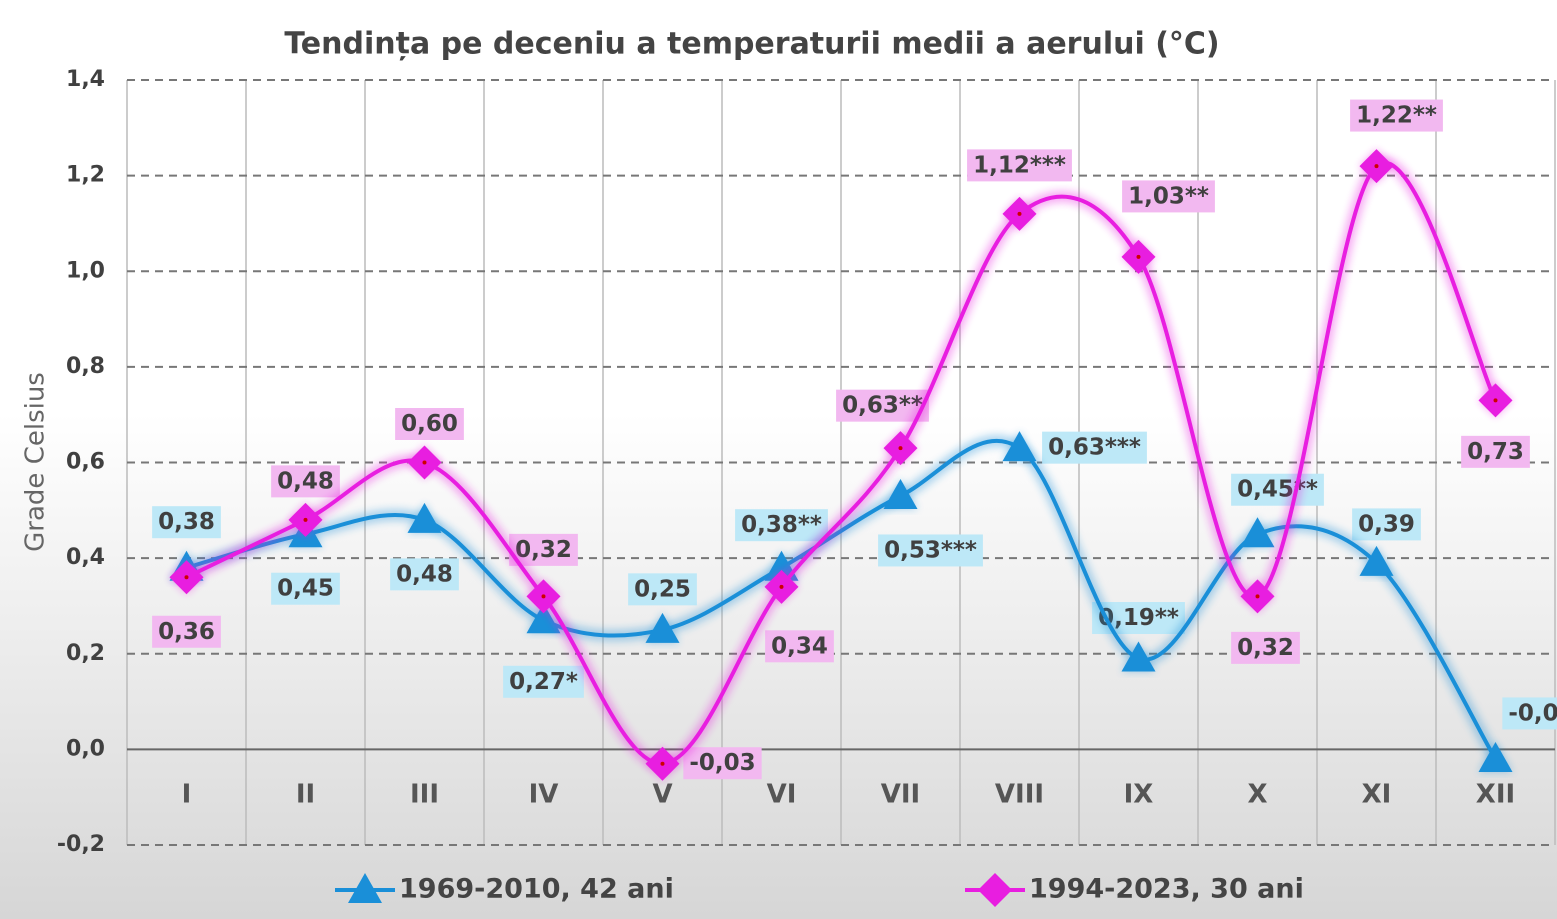 This screenshot has width=1557, height=919. Describe the element at coordinates (900, 795) in the screenshot. I see `x-tick-label: VII` at that location.